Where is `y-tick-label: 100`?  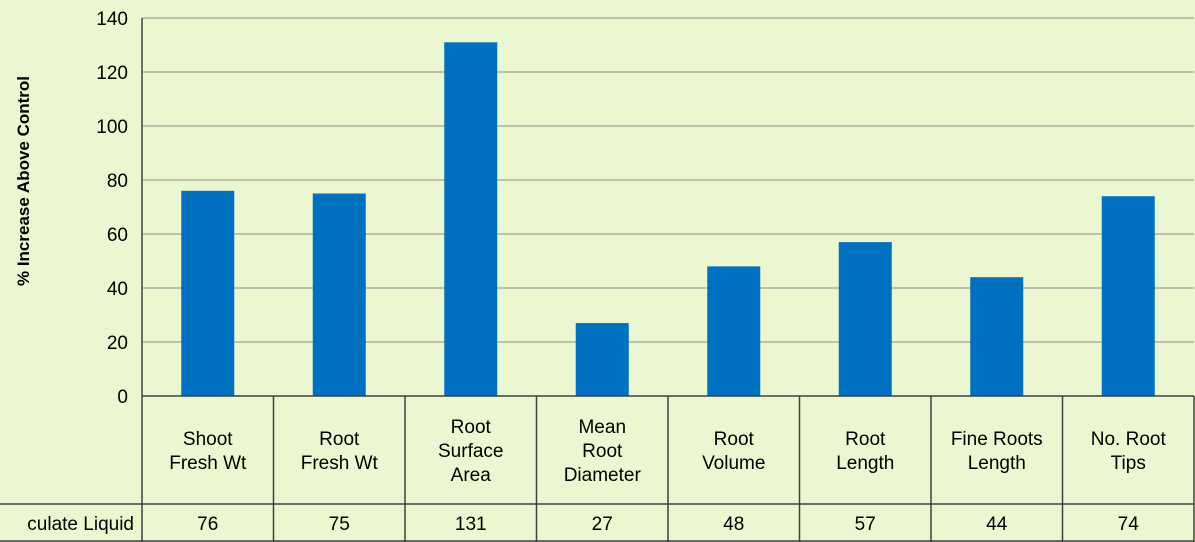 y-tick-label: 100 is located at coordinates (112, 127).